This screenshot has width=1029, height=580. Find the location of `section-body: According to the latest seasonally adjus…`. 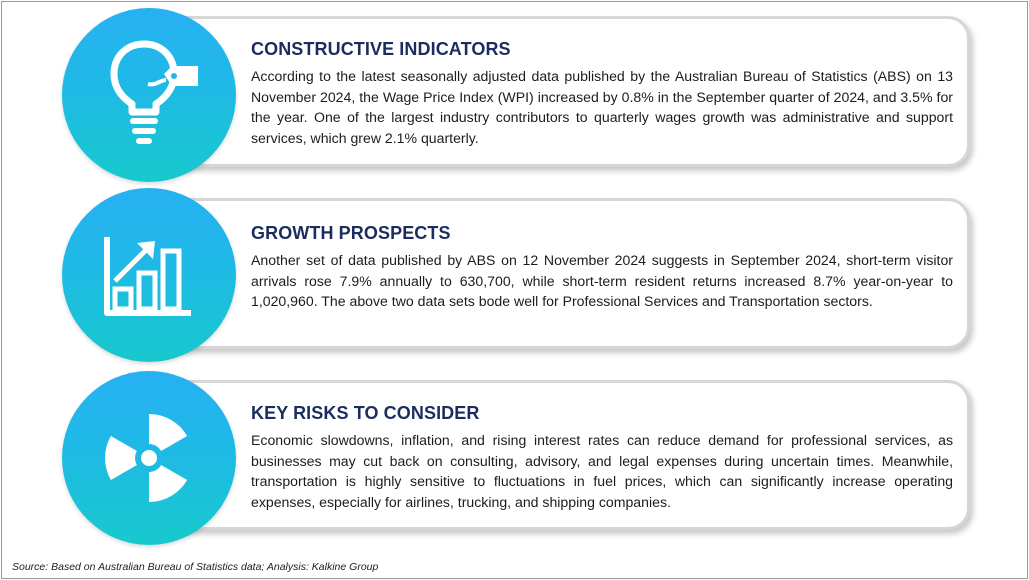

section-body: According to the latest seasonally adjus… is located at coordinates (602, 107).